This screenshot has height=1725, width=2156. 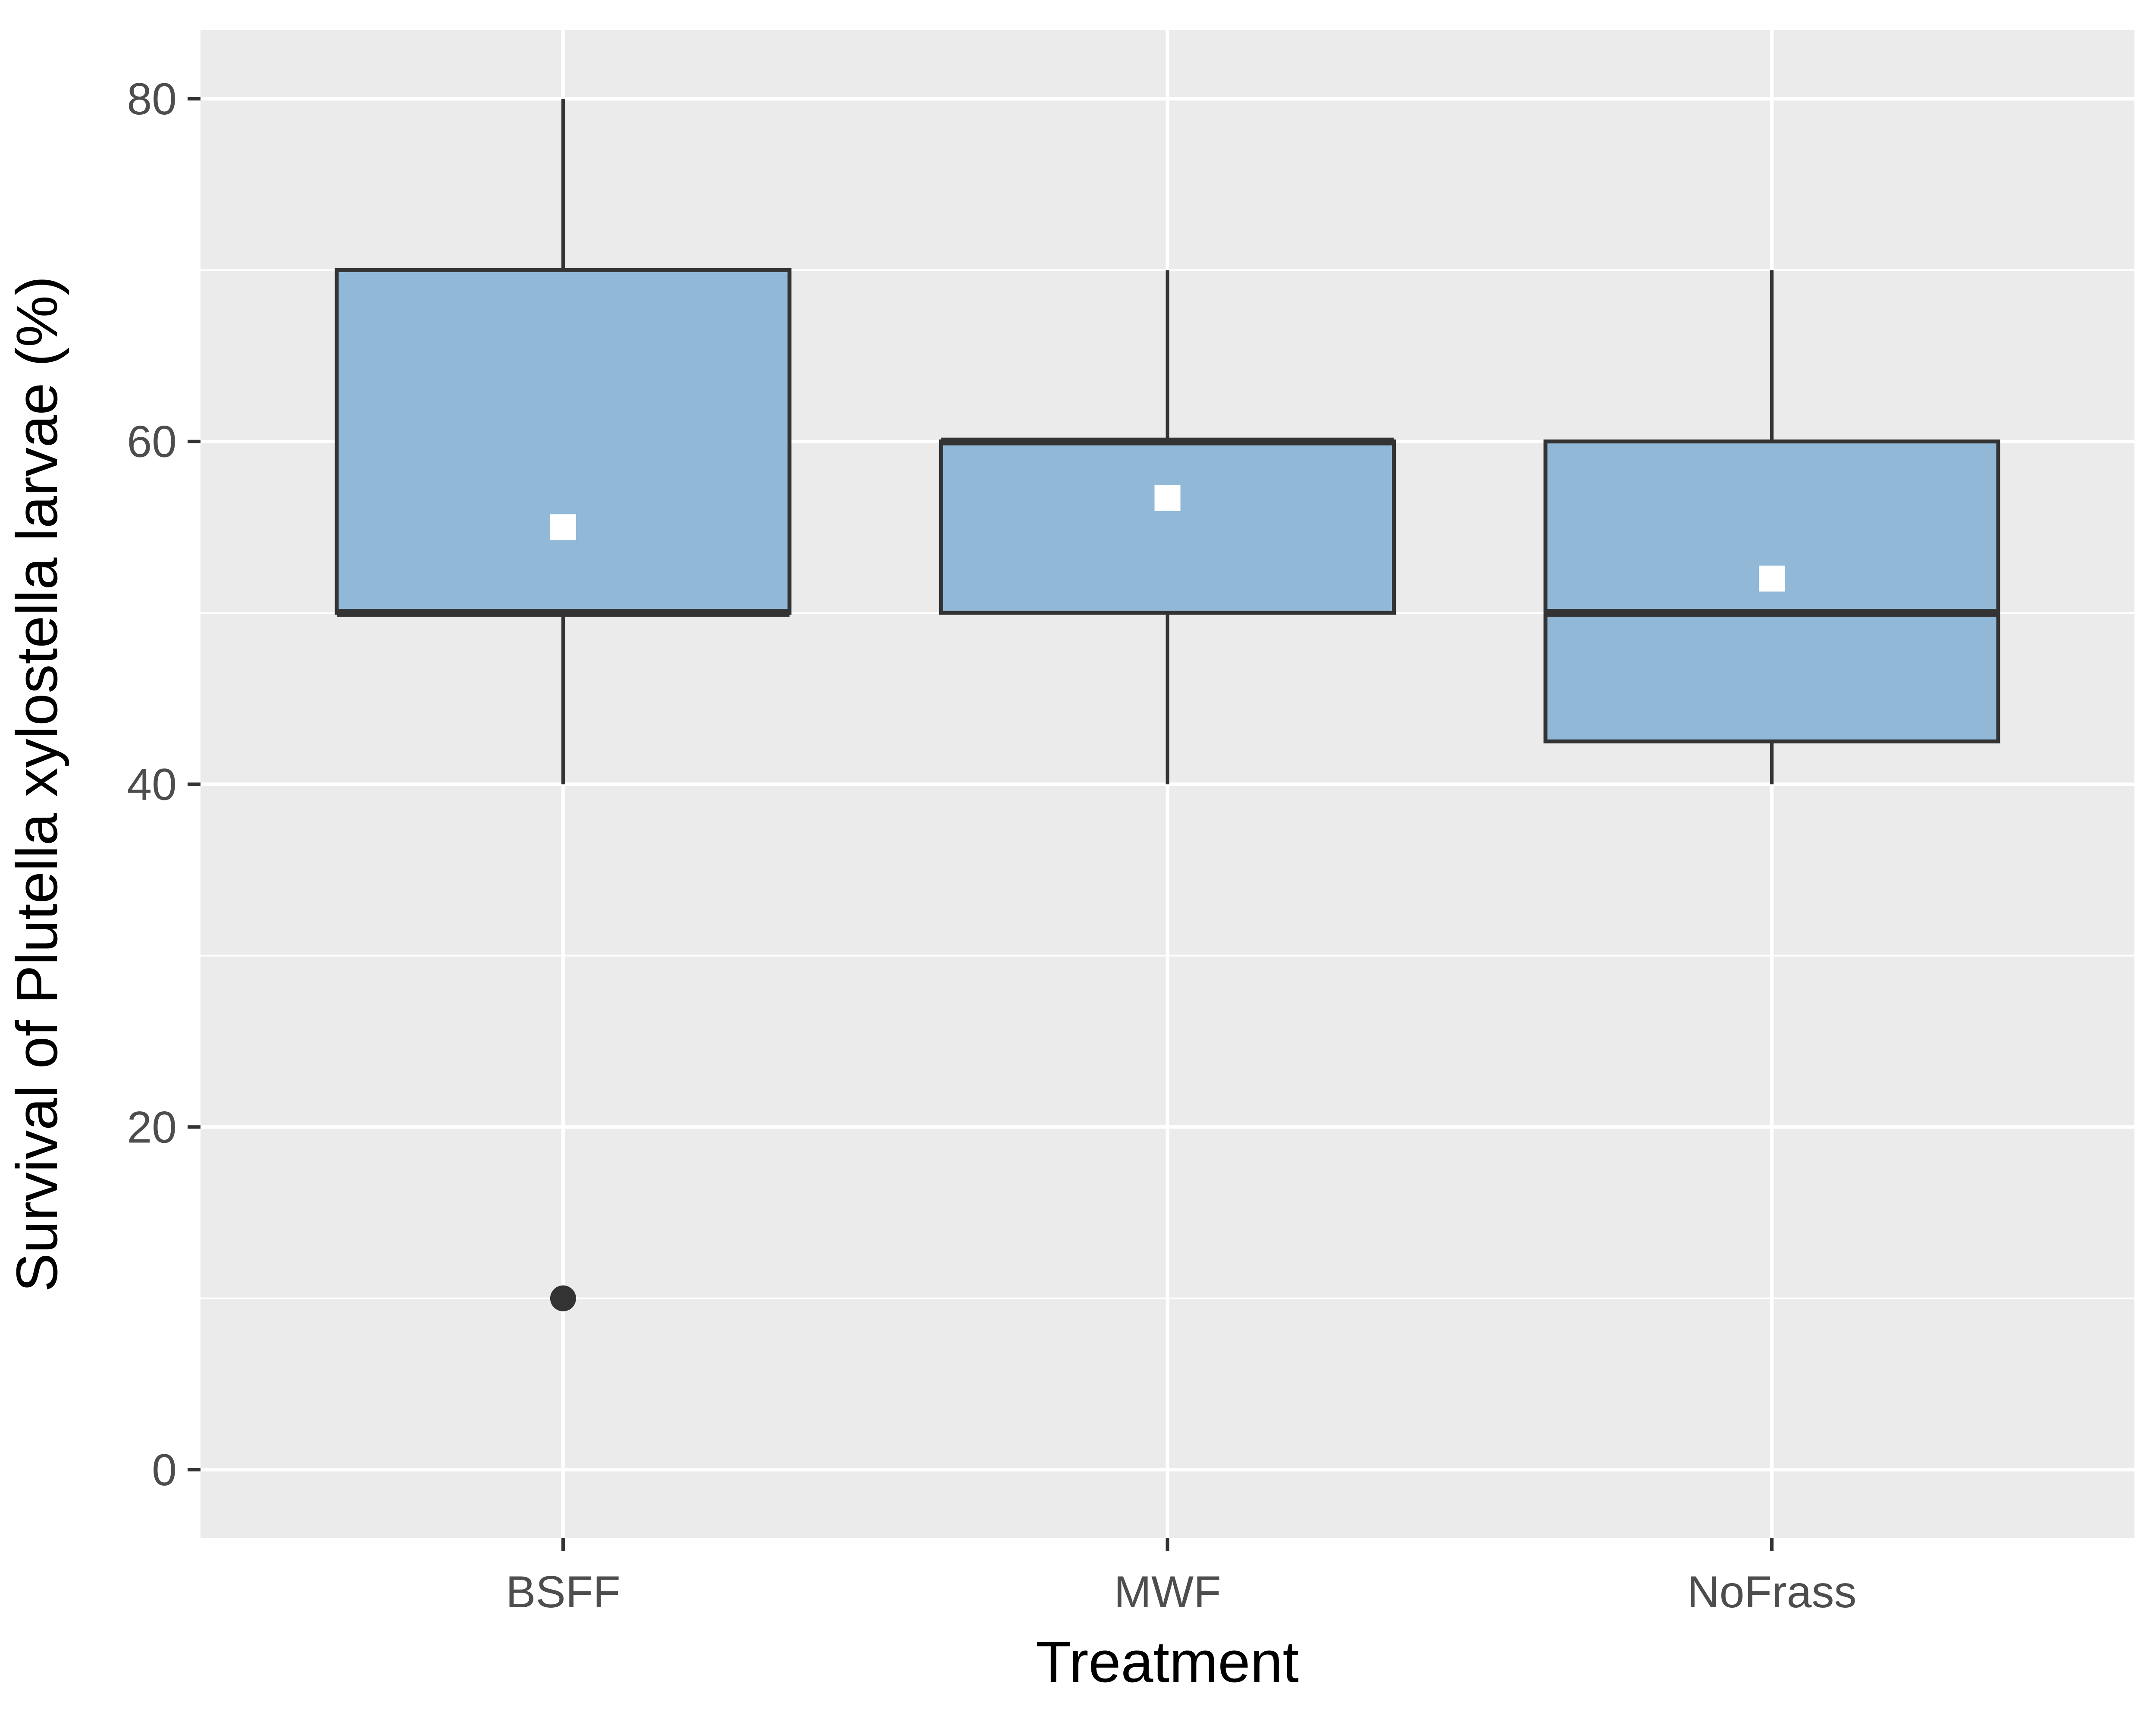 What do you see at coordinates (1167, 1662) in the screenshot?
I see `x-axis-title: Treatment` at bounding box center [1167, 1662].